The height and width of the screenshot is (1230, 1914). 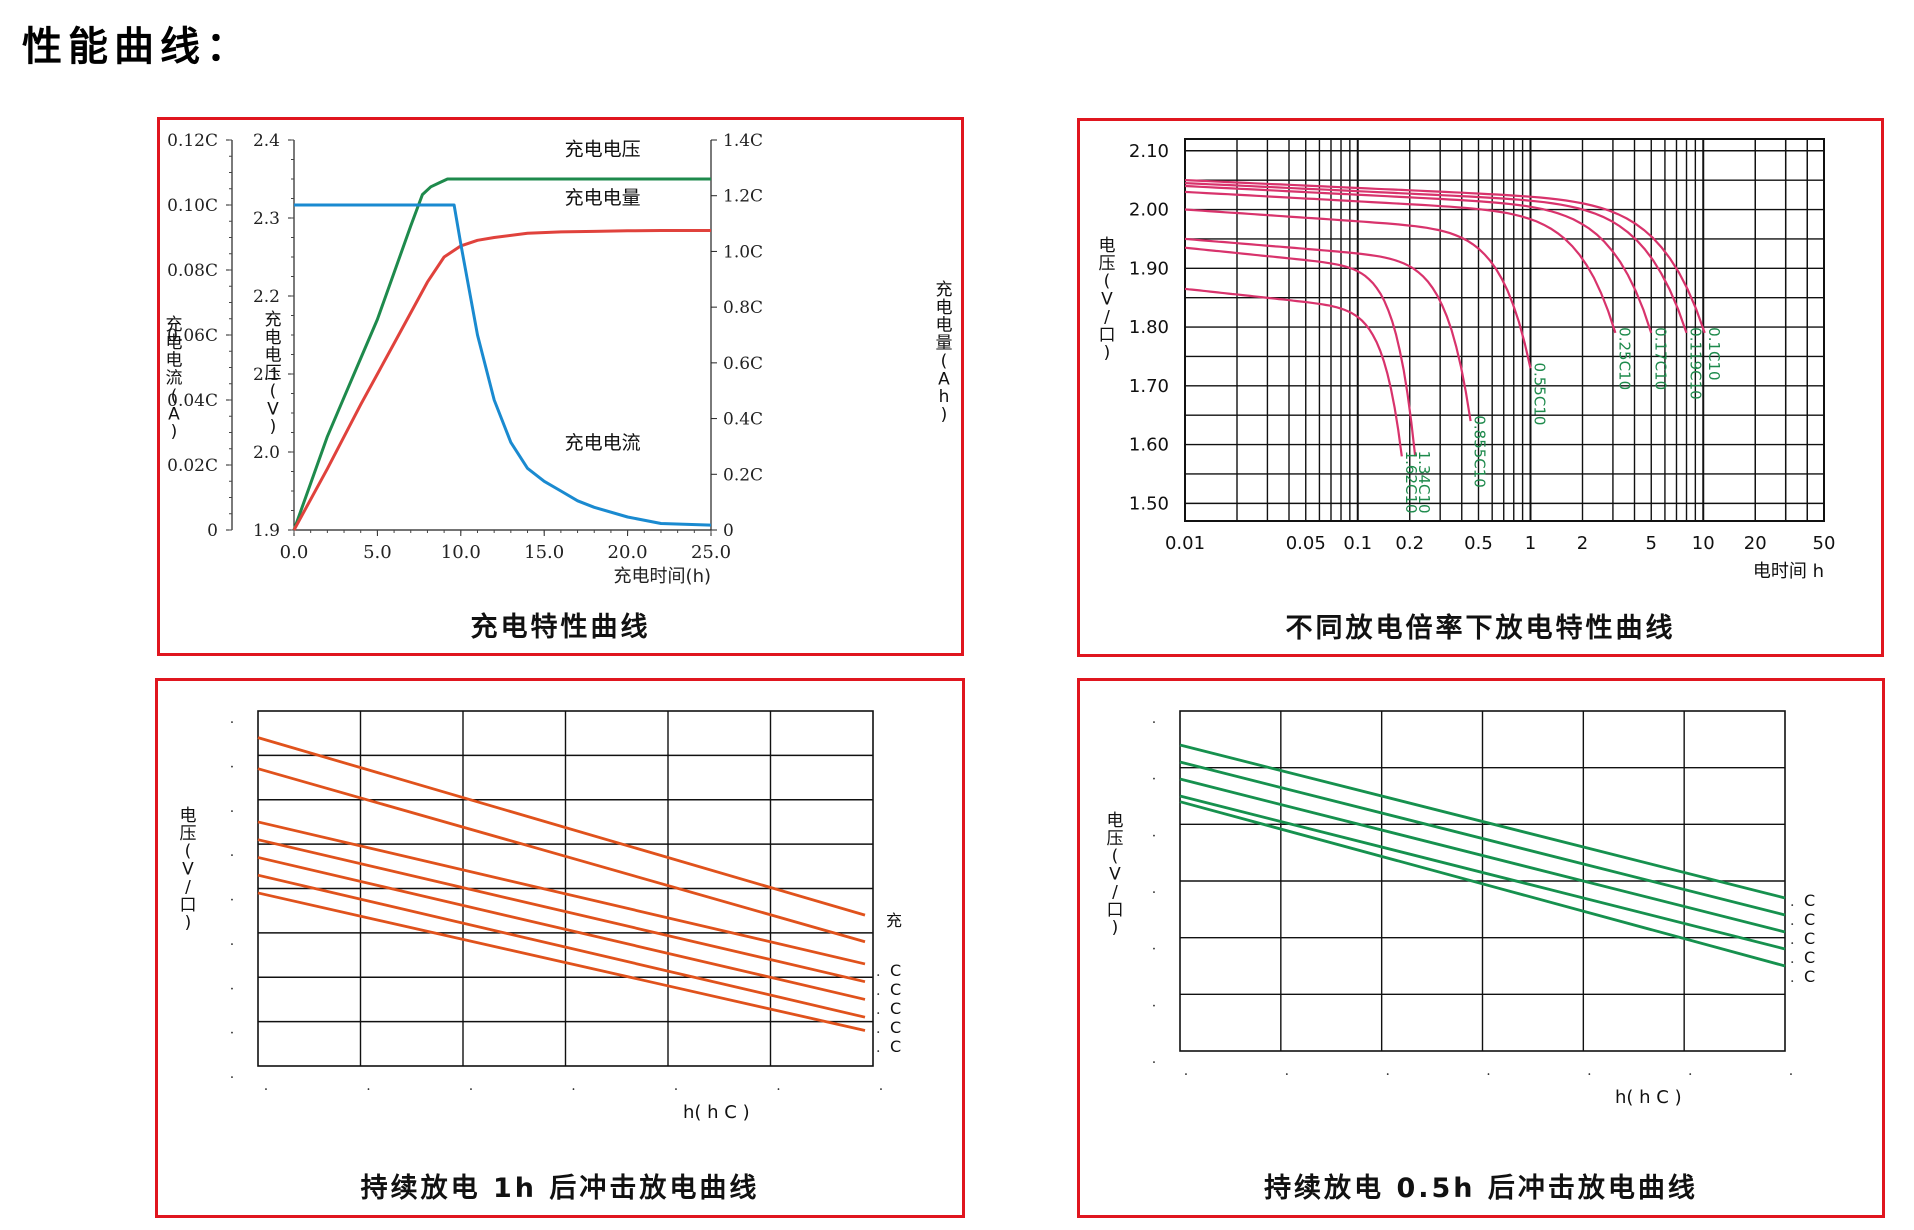 I want to click on voltage-tick-label: 2.00, so click(x=1149, y=210).